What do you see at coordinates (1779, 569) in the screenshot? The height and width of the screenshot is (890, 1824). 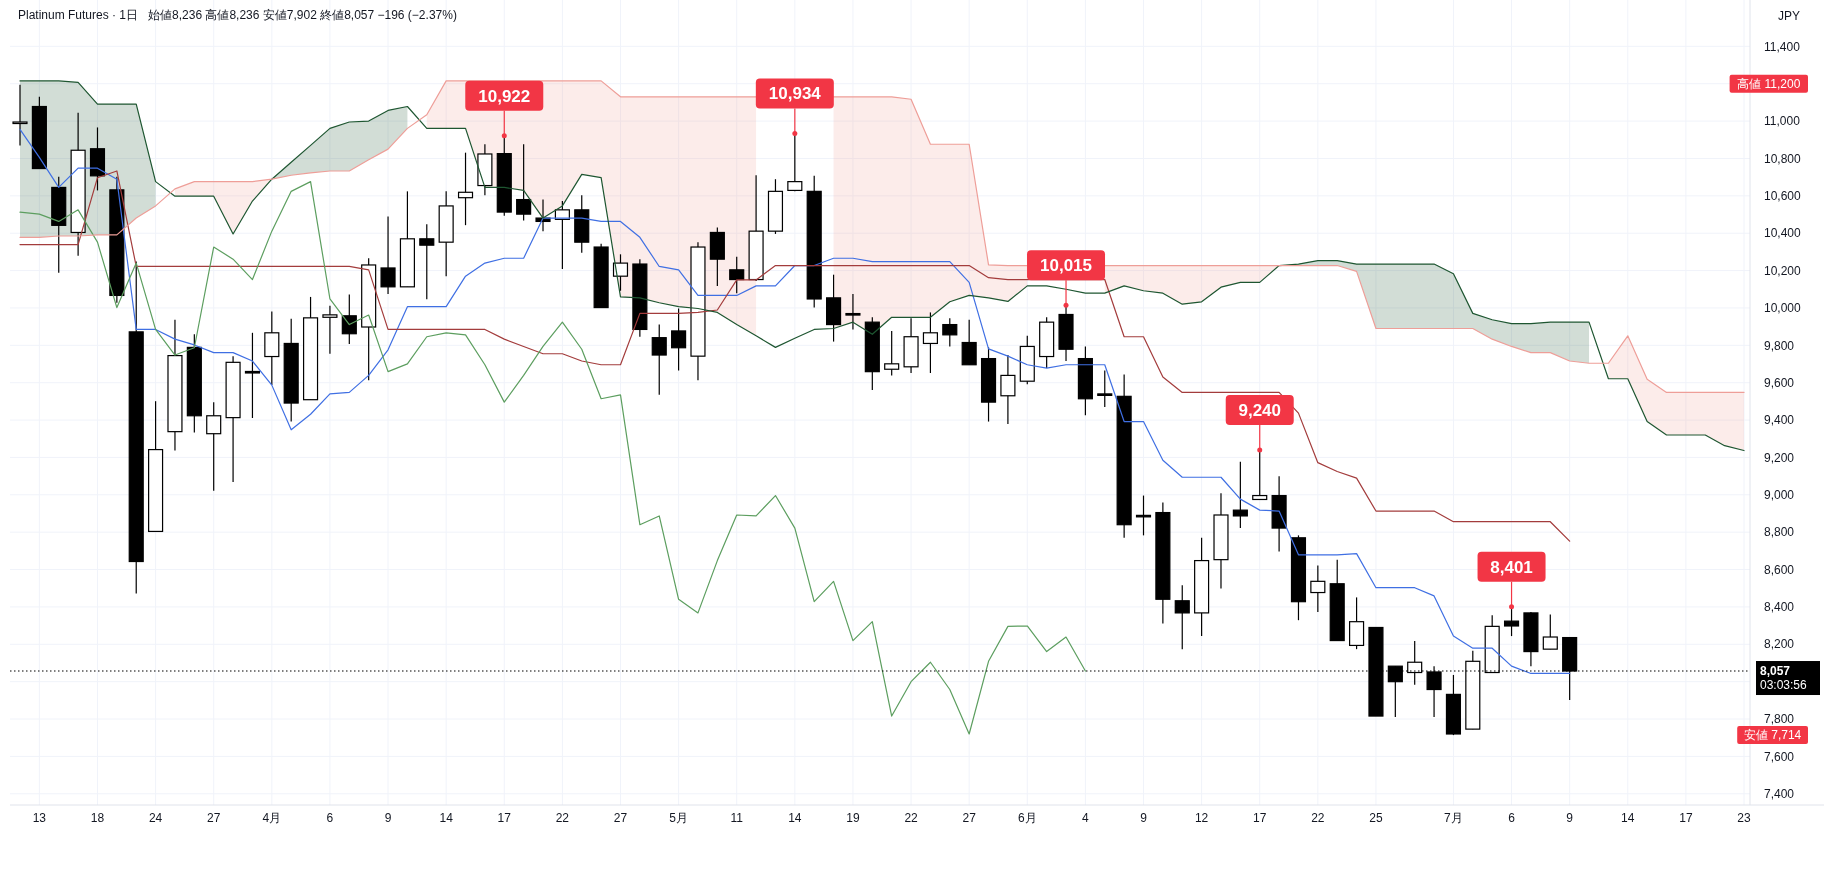 I see `y-tick-label: 8,600` at bounding box center [1779, 569].